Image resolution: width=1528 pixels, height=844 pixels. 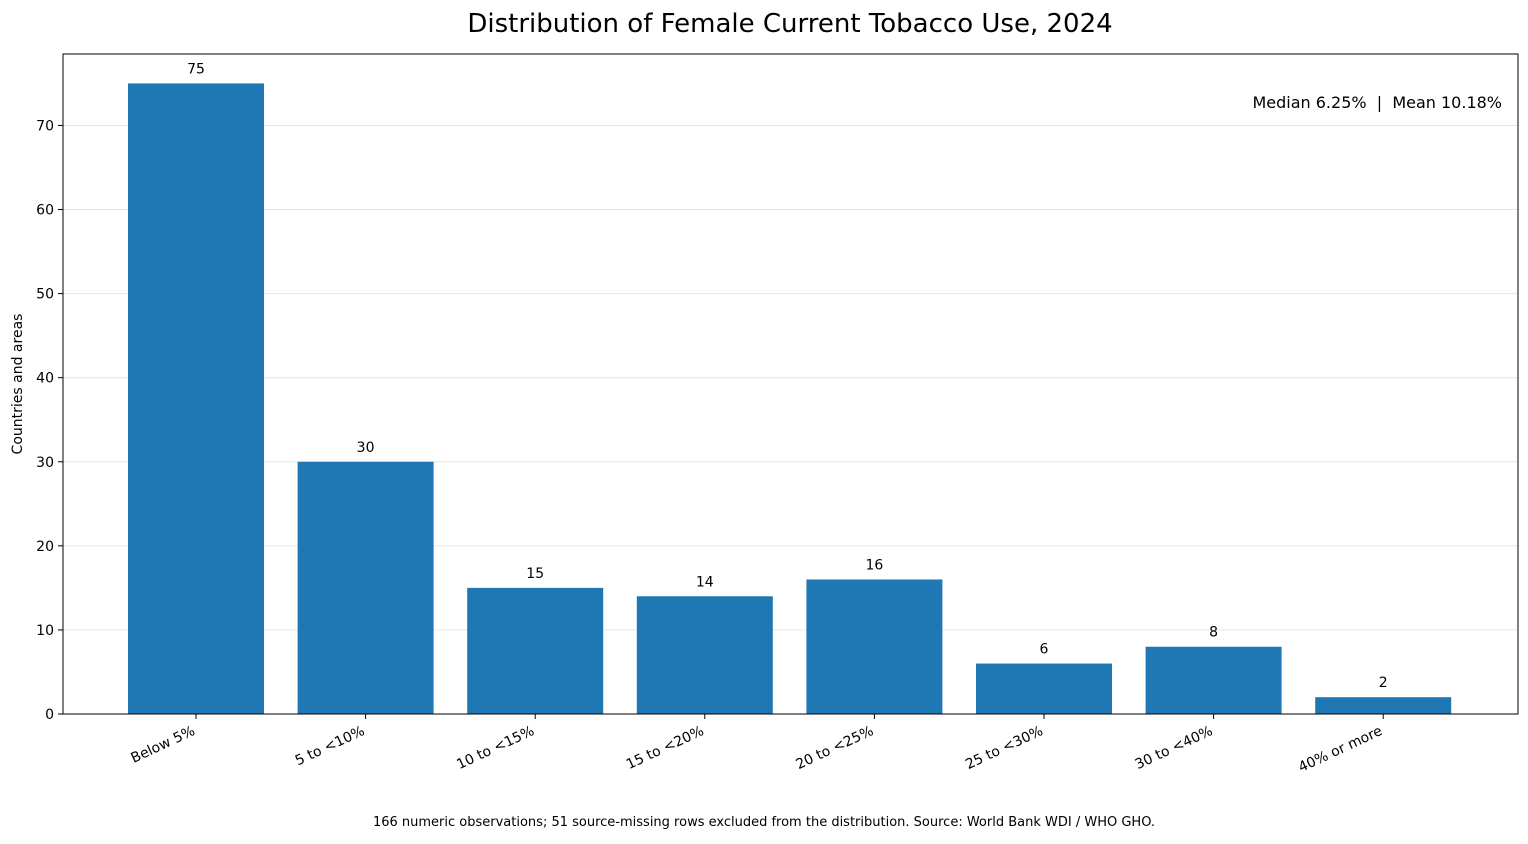 I want to click on x-tick-label-7: 40% or more, so click(x=1340, y=749).